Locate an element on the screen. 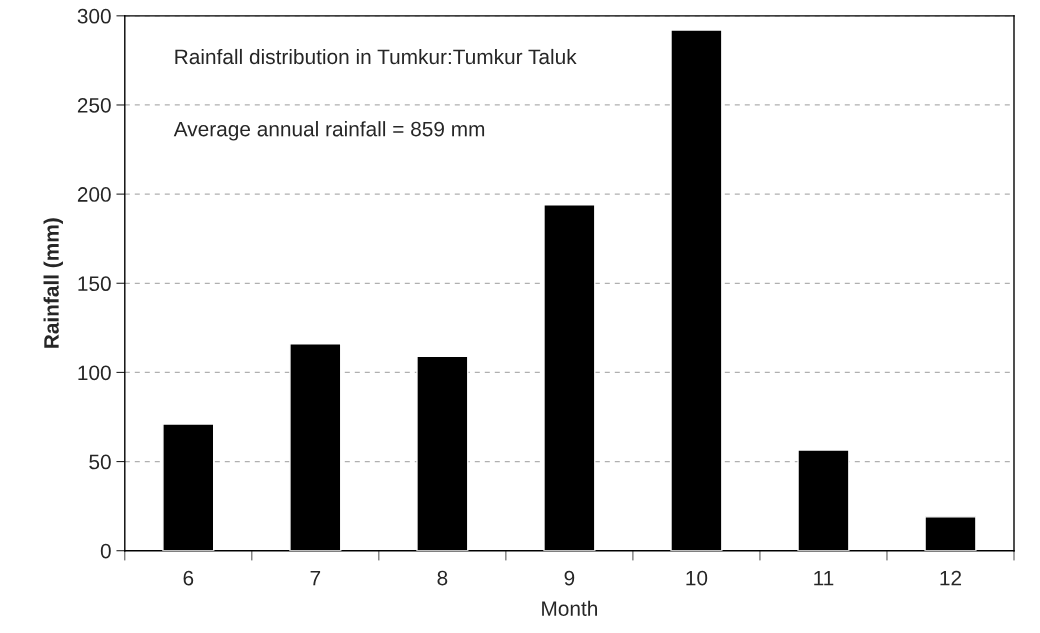 This screenshot has height=633, width=1040. x-tick-label: 7 is located at coordinates (315, 578).